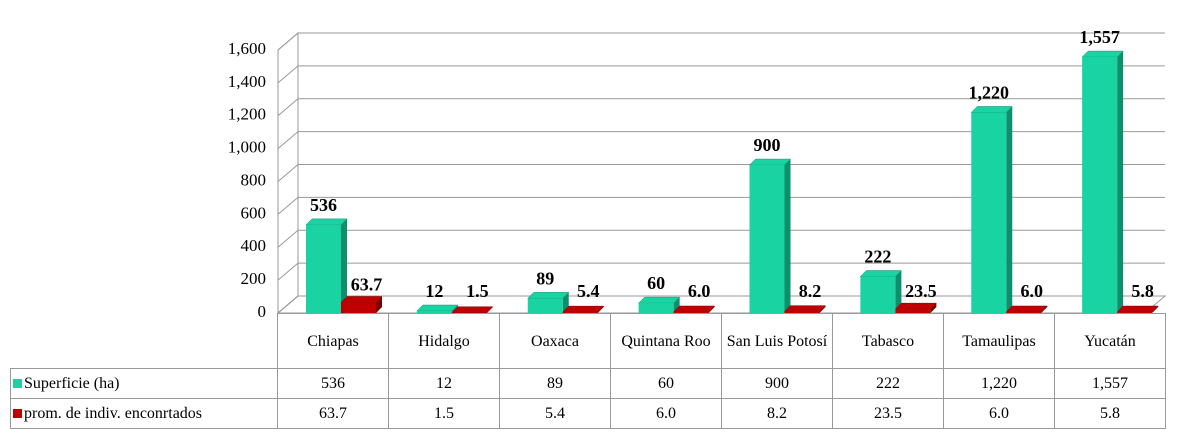 The height and width of the screenshot is (435, 1177). What do you see at coordinates (545, 278) in the screenshot?
I see `value-label: 89` at bounding box center [545, 278].